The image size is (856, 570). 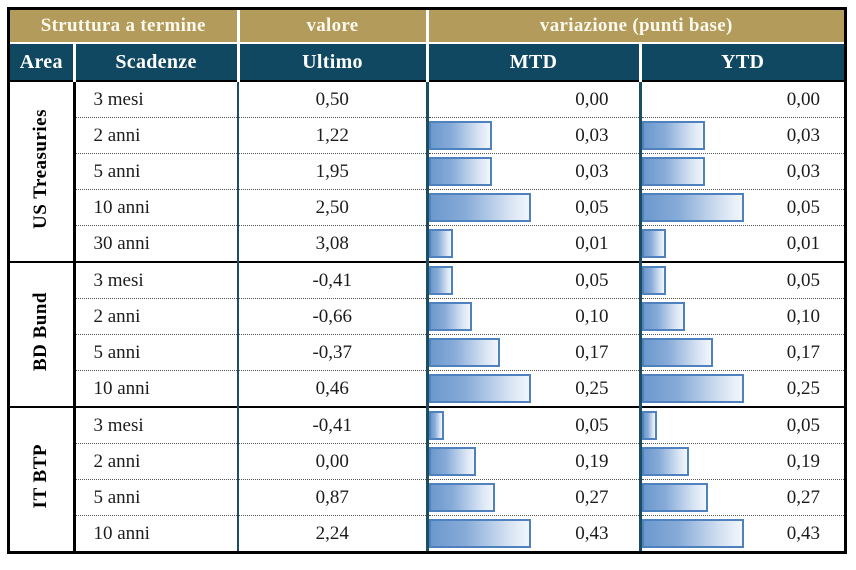 I want to click on table-row: 30 anni 3,08 0,01 0,01, so click(x=427, y=243).